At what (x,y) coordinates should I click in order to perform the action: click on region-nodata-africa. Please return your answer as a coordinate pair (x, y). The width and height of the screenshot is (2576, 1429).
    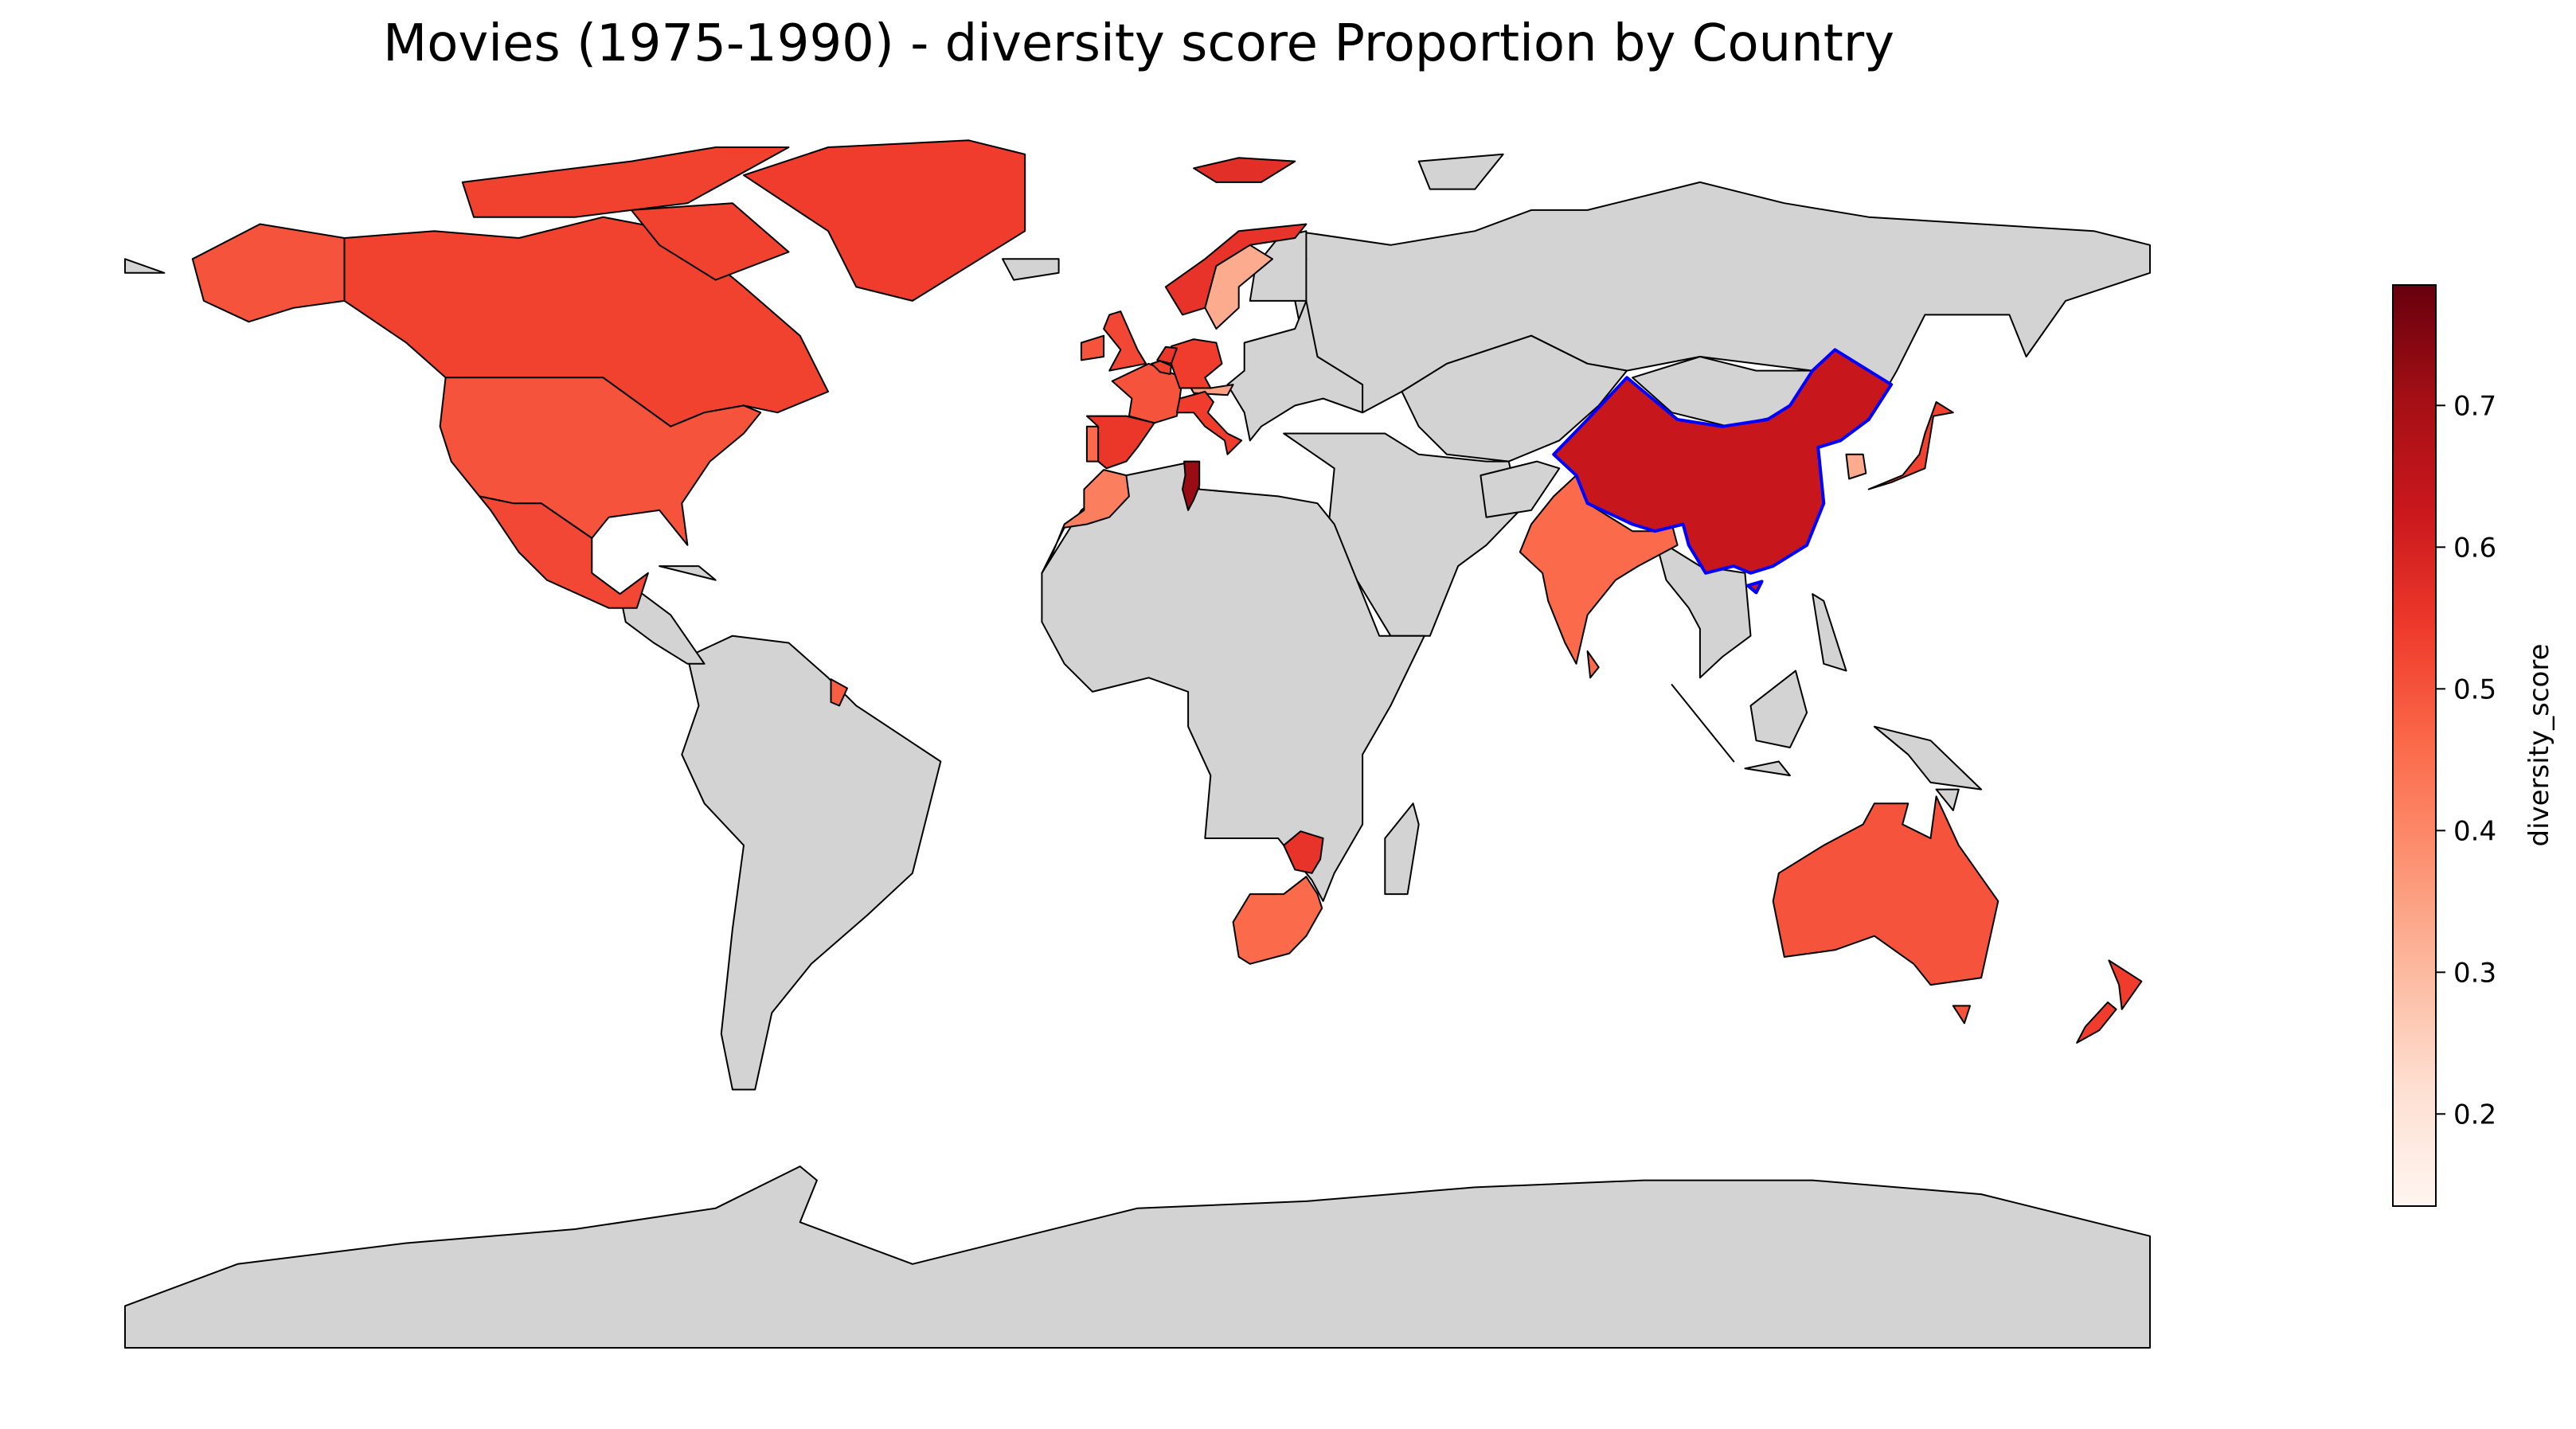
    Looking at the image, I should click on (1233, 681).